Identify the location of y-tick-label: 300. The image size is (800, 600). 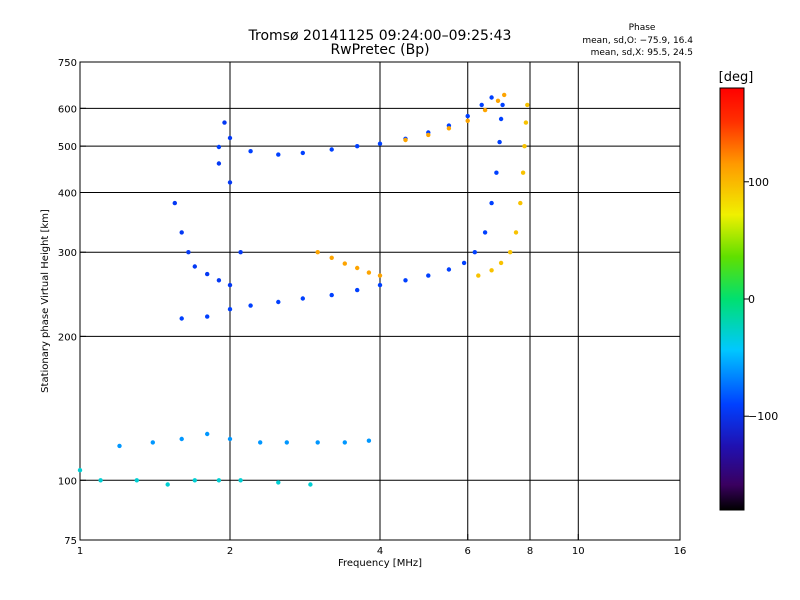
(67, 253).